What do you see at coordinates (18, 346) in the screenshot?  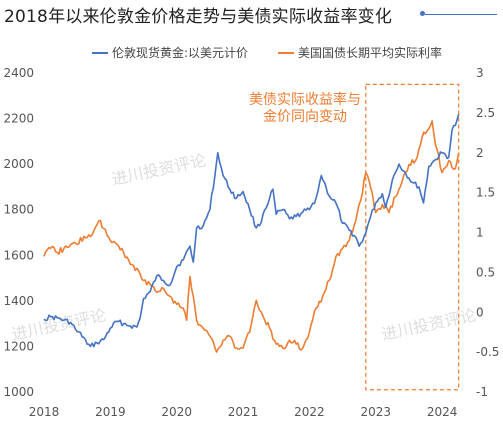 I see `y-left-tick-label: 1200` at bounding box center [18, 346].